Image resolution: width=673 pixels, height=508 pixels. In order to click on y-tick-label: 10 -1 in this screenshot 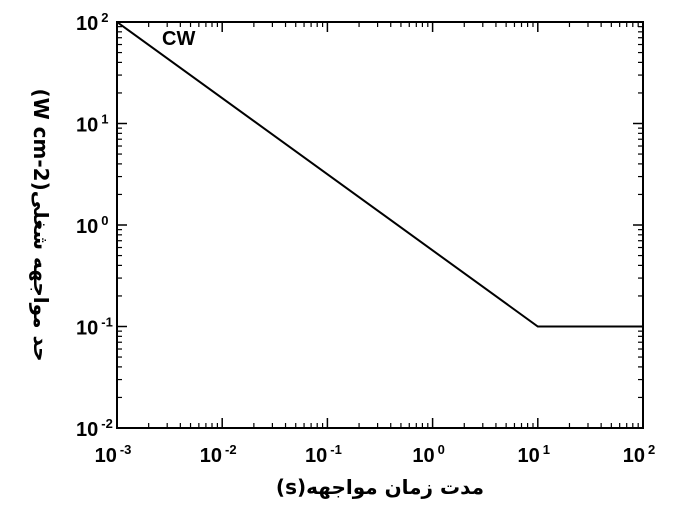, I will do `click(94, 327)`.